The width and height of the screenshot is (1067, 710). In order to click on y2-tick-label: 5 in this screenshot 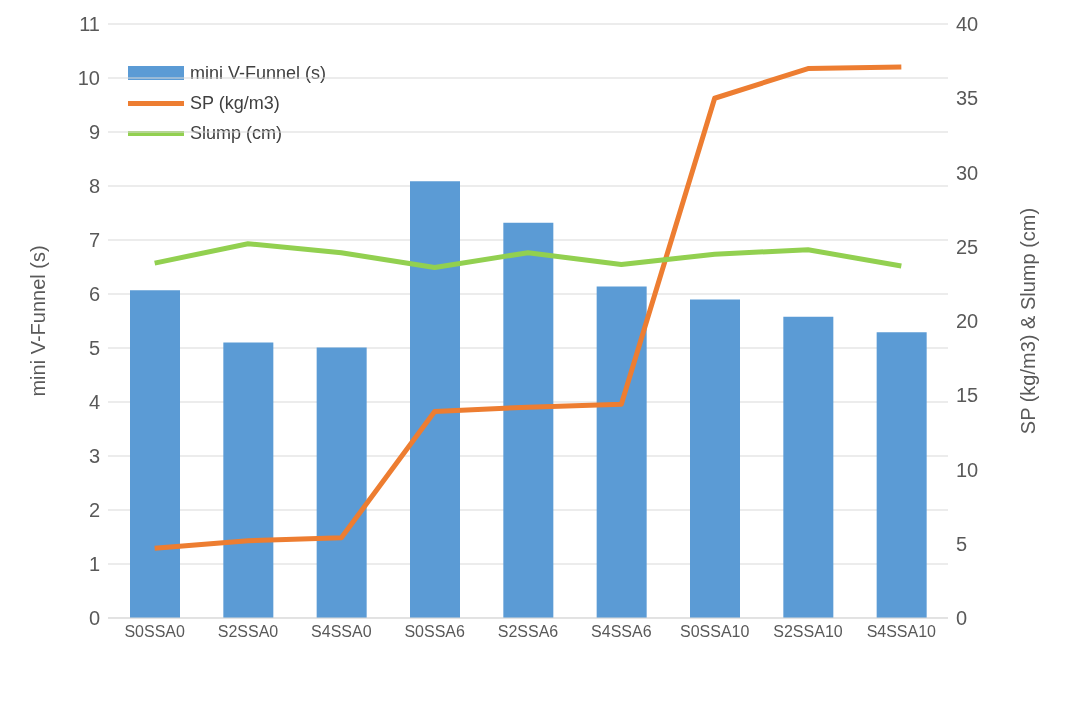, I will do `click(962, 543)`.